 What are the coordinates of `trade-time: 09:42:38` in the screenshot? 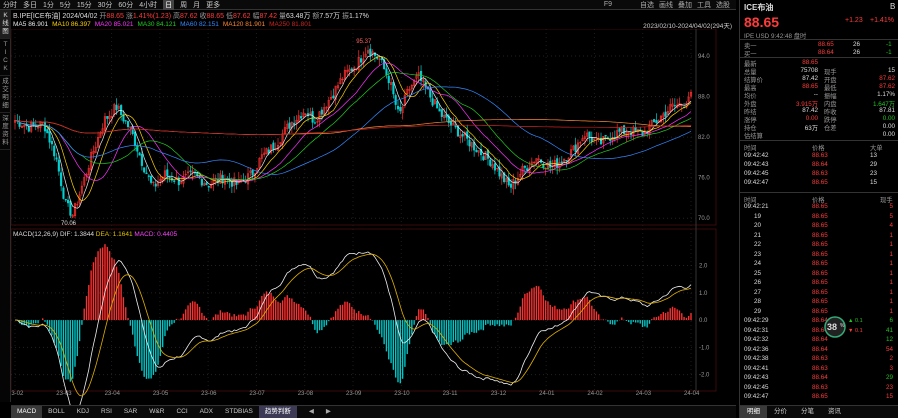 It's located at (756, 358).